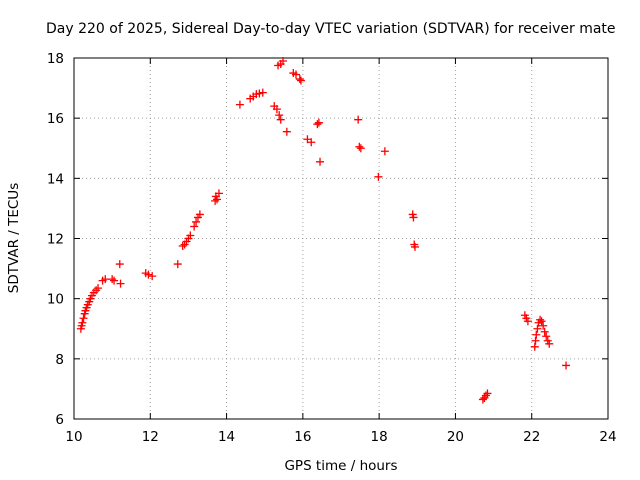 The width and height of the screenshot is (640, 480). What do you see at coordinates (59, 360) in the screenshot?
I see `y-tick-label: 8` at bounding box center [59, 360].